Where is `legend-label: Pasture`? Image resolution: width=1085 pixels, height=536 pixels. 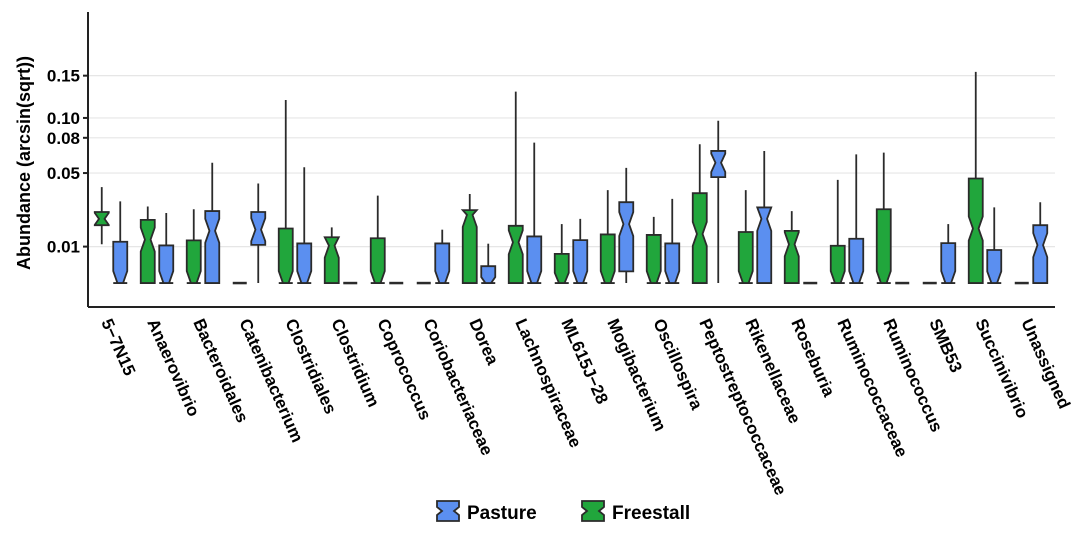 legend-label: Pasture is located at coordinates (502, 513).